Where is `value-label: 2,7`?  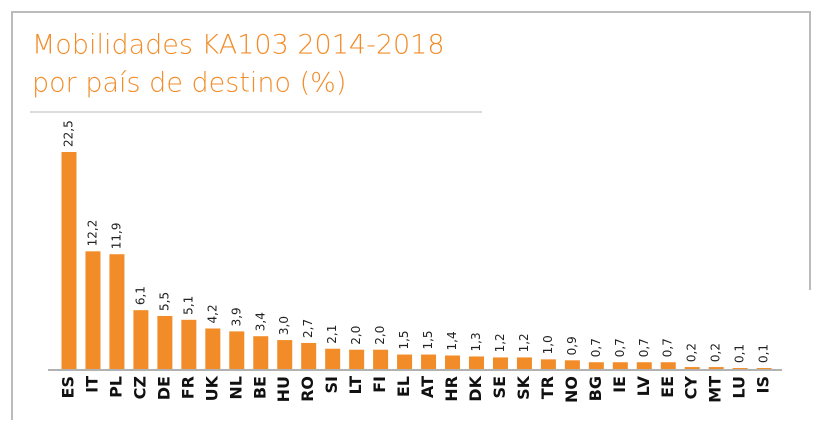 value-label: 2,7 is located at coordinates (308, 328).